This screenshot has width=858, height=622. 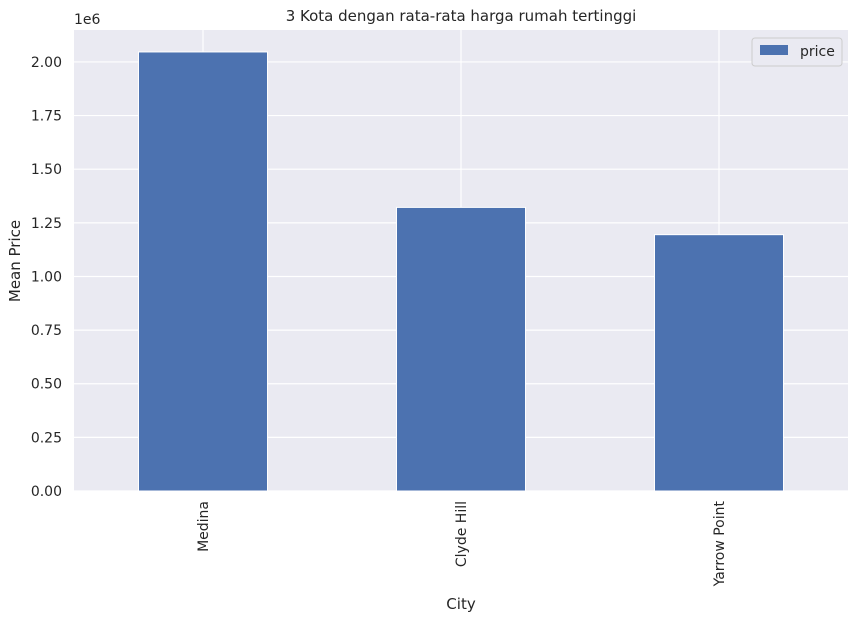 I want to click on x-tick-labels: Medina Clyde Hill Yarrow Point, so click(x=462, y=543).